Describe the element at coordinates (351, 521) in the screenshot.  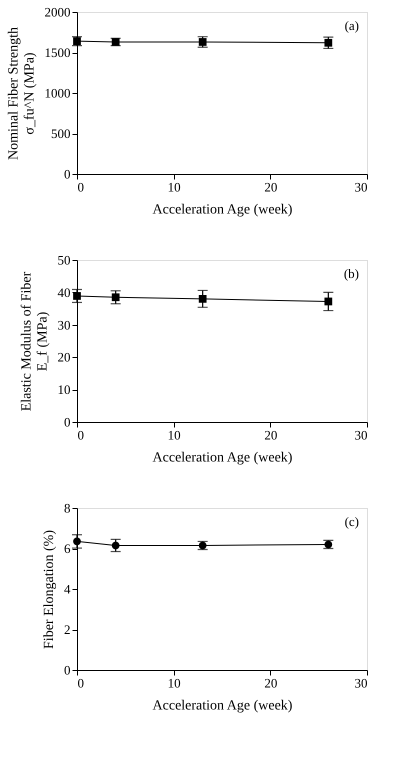
I see `annotation: (c)` at that location.